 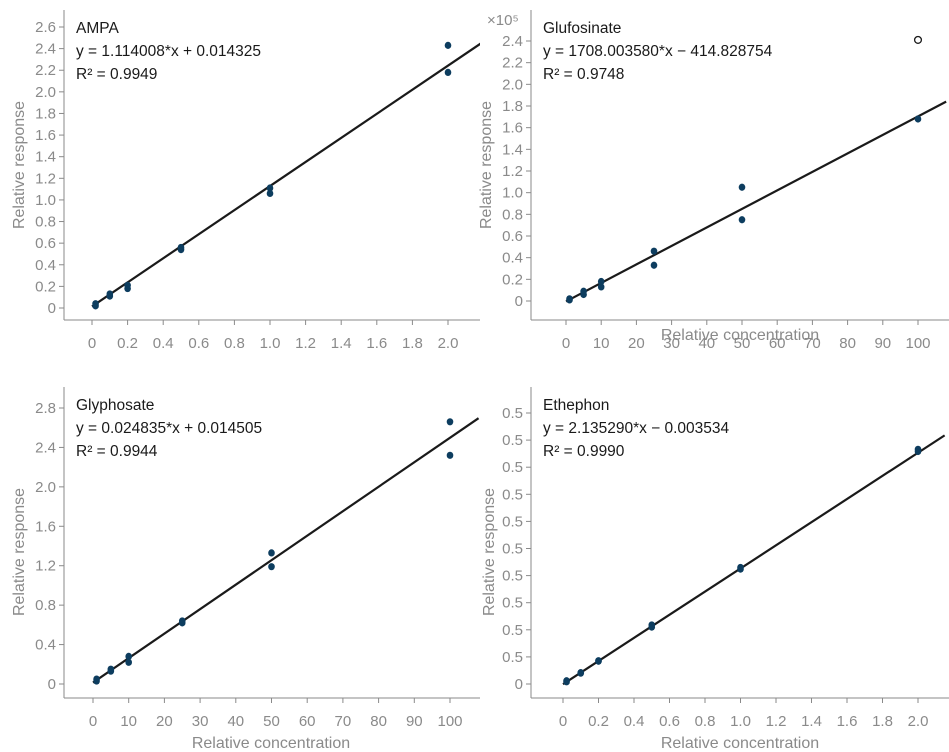 What do you see at coordinates (576, 405) in the screenshot?
I see `chart-title: Ethephon` at bounding box center [576, 405].